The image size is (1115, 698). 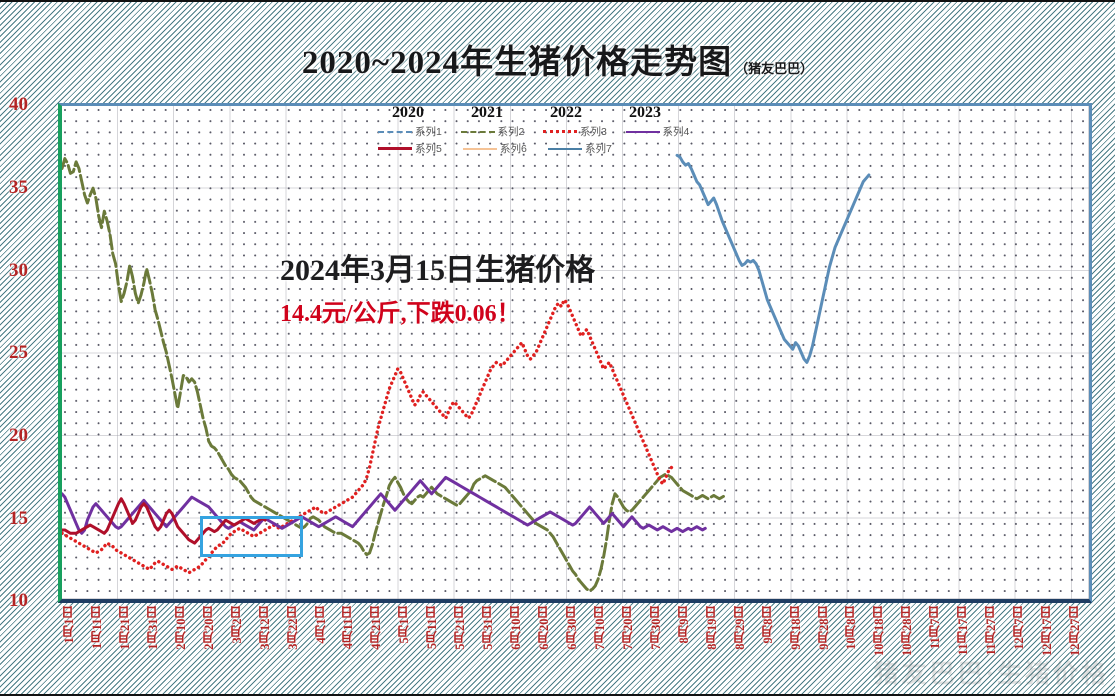 What do you see at coordinates (560, 131) in the screenshot?
I see `legend-swatch-series3` at bounding box center [560, 131].